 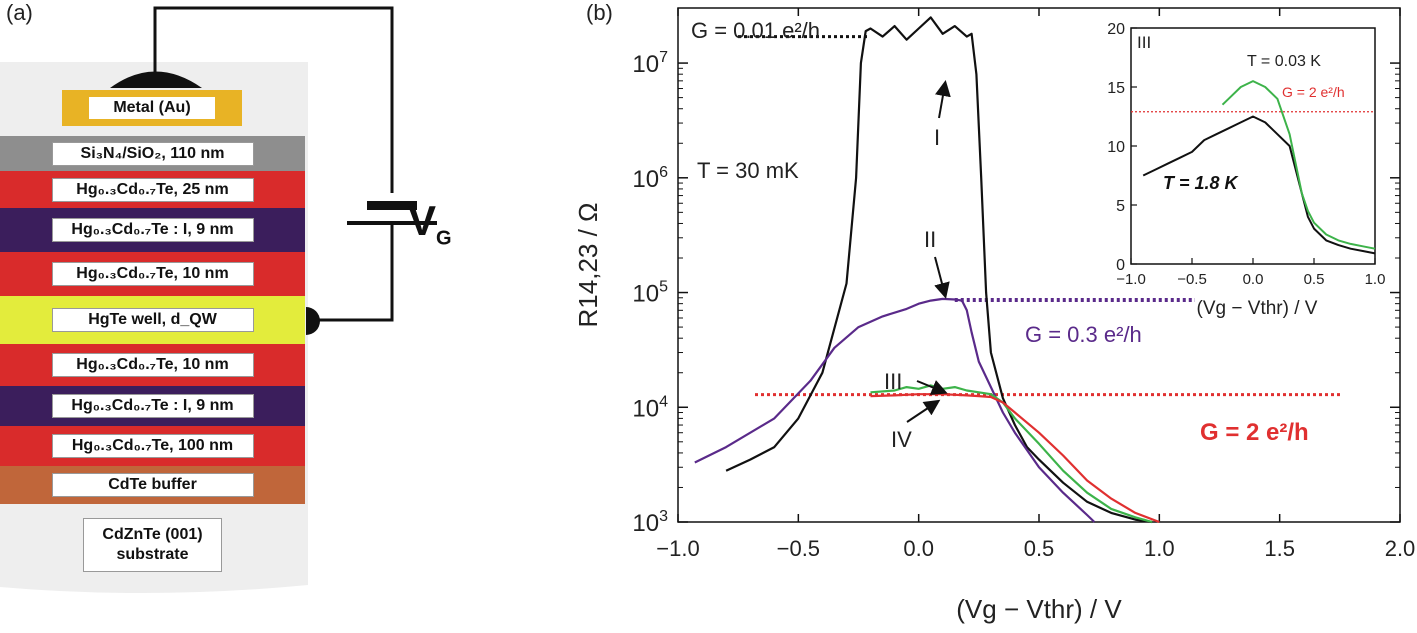 What do you see at coordinates (444, 238) in the screenshot?
I see `gate-voltage-subscript: G` at bounding box center [444, 238].